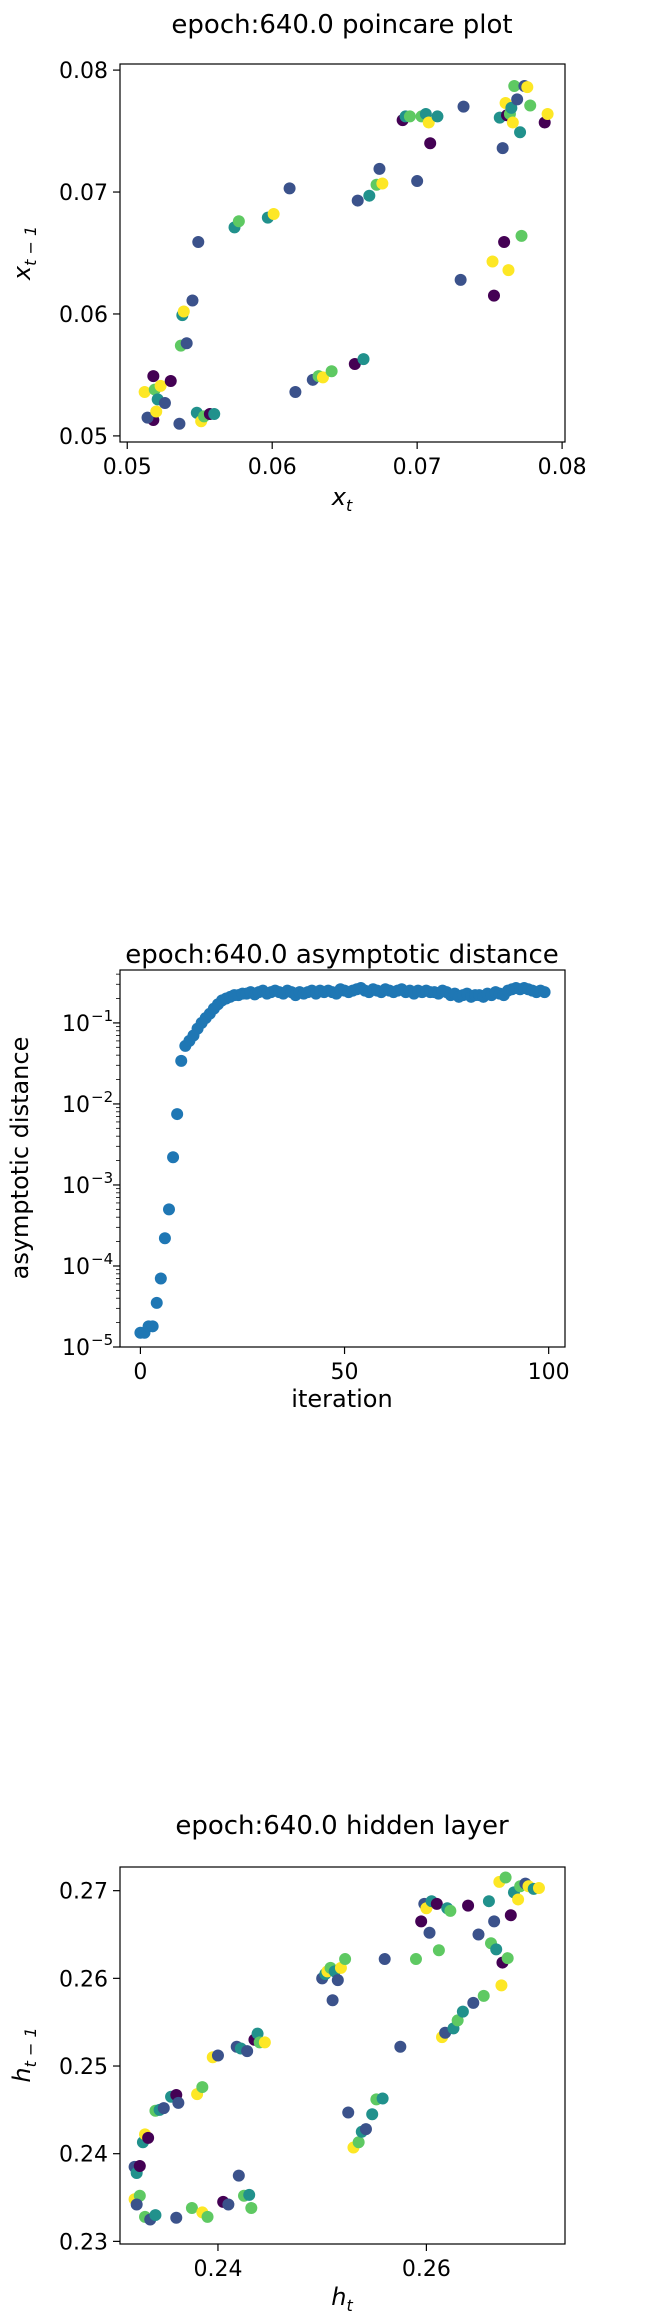 Image resolution: width=647 pixels, height=2323 pixels. What do you see at coordinates (22, 2074) in the screenshot?
I see `y-label-base: h` at bounding box center [22, 2074].